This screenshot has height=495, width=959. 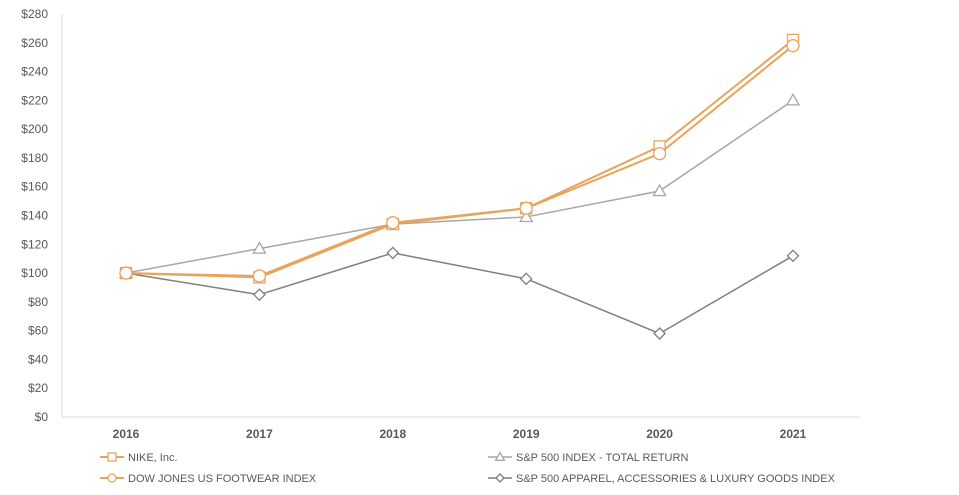 What do you see at coordinates (34, 273) in the screenshot?
I see `y-tick-label: $100` at bounding box center [34, 273].